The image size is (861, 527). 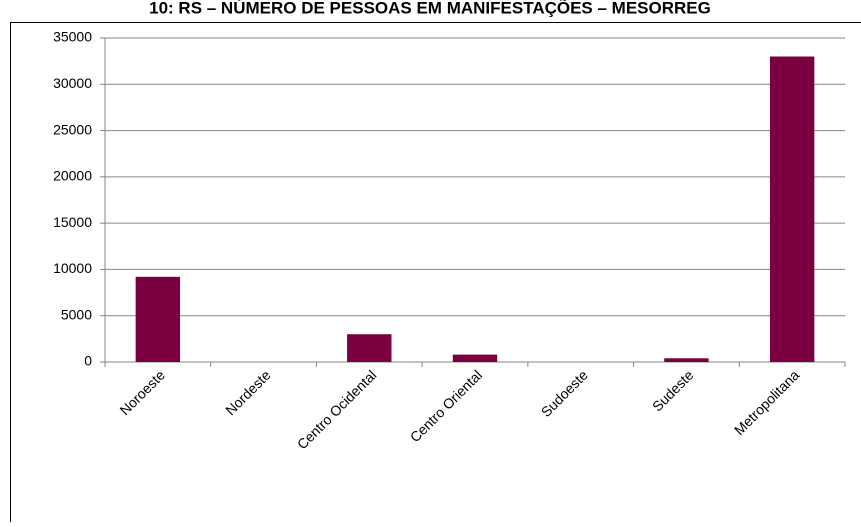 I want to click on y-tick-label: 5000, so click(x=76, y=314).